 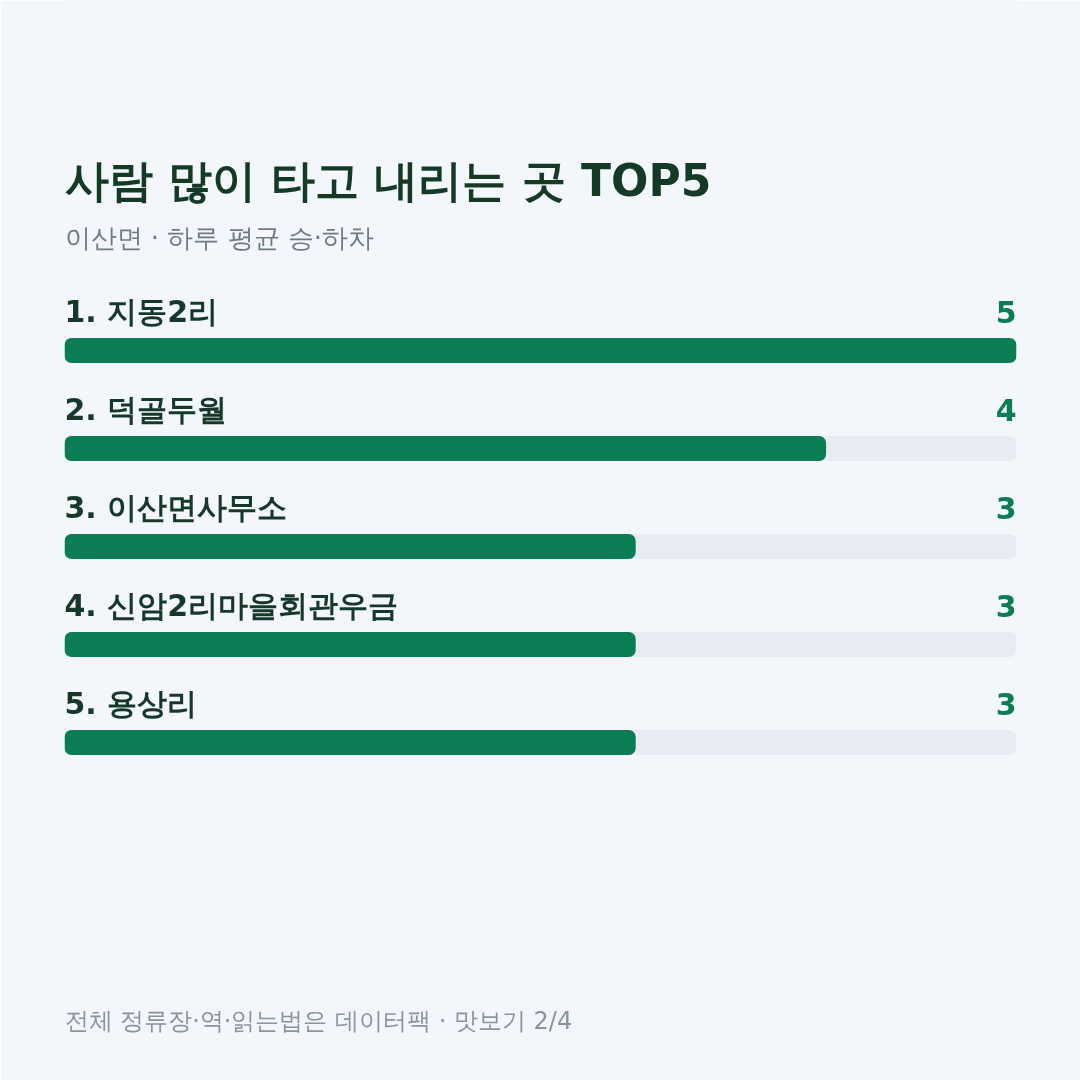 I want to click on y-tick-label: 5. 용상리, so click(x=131, y=703).